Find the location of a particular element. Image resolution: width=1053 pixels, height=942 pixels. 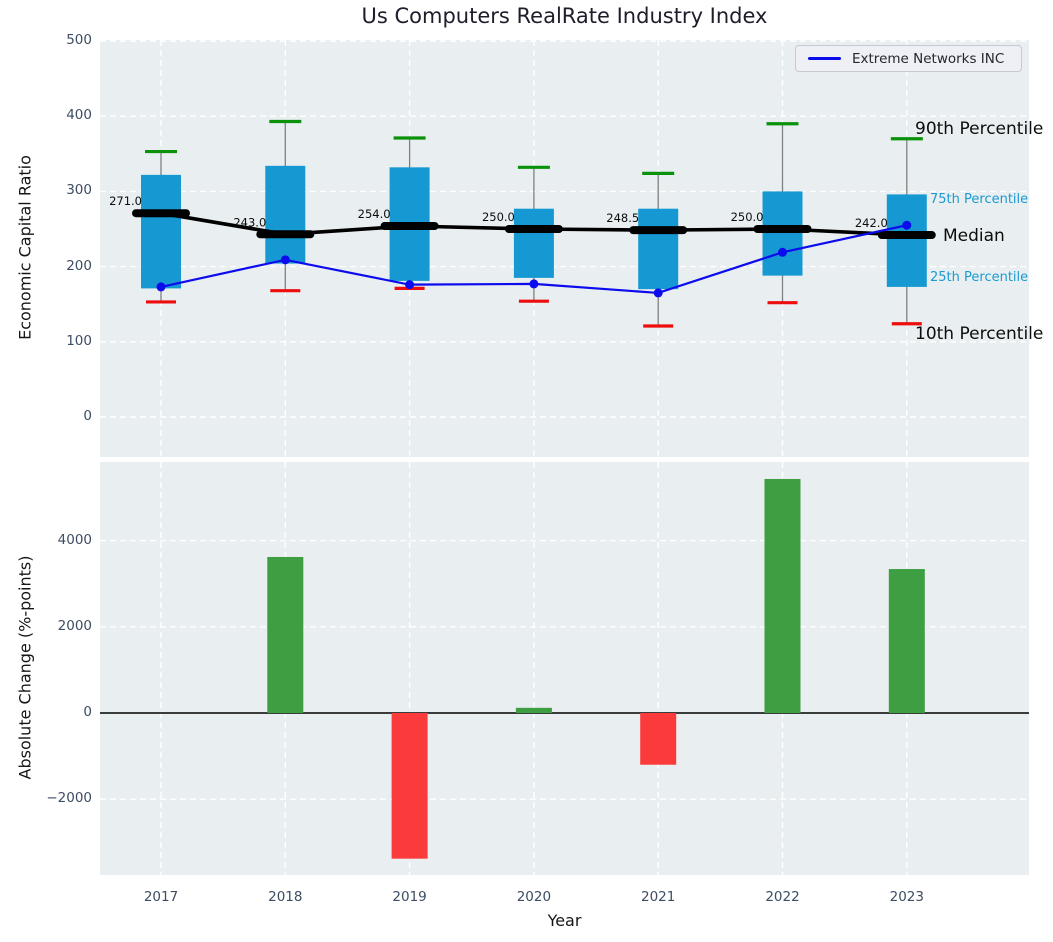

annotation-90th-percentile: 90th Percentile is located at coordinates (979, 129).